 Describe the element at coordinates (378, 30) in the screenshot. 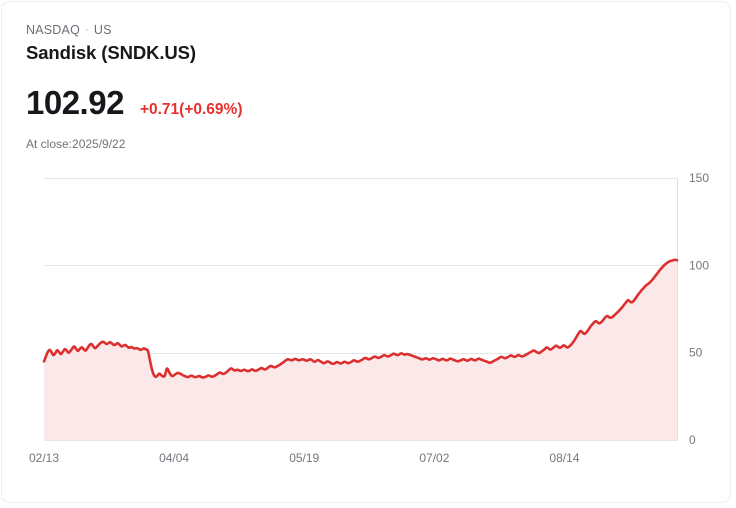

I see `exchange-region-row: NASDAQ · US` at that location.